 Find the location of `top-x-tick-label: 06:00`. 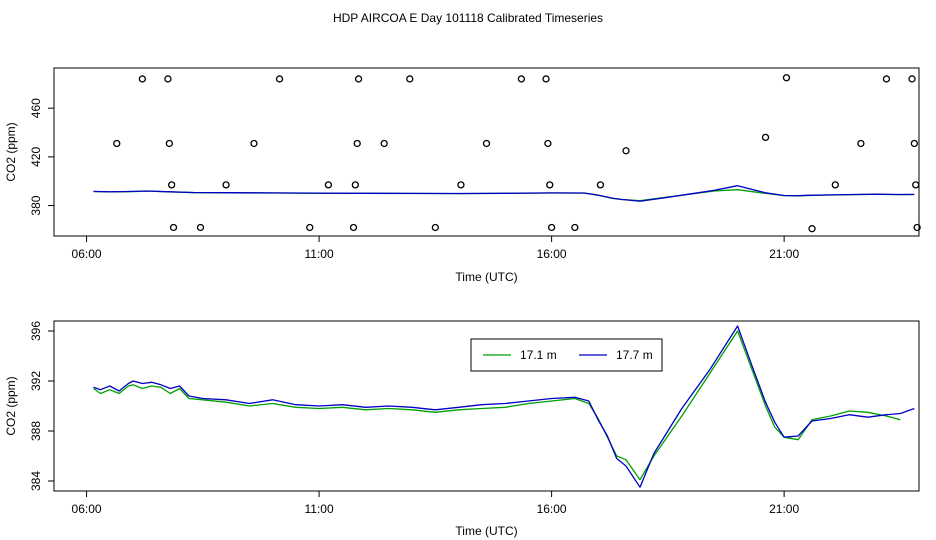

top-x-tick-label: 06:00 is located at coordinates (87, 254).